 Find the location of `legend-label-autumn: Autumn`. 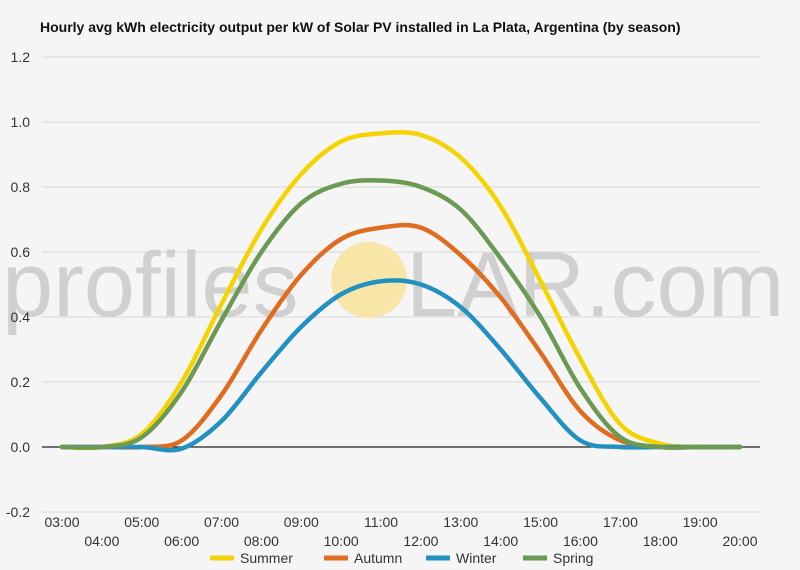

legend-label-autumn: Autumn is located at coordinates (378, 558).